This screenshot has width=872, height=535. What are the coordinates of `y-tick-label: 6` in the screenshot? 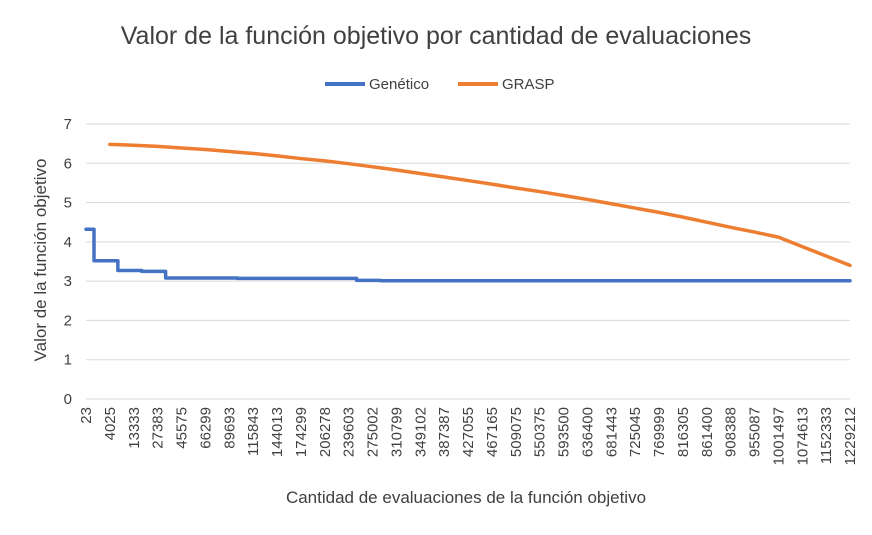 It's located at (68, 163).